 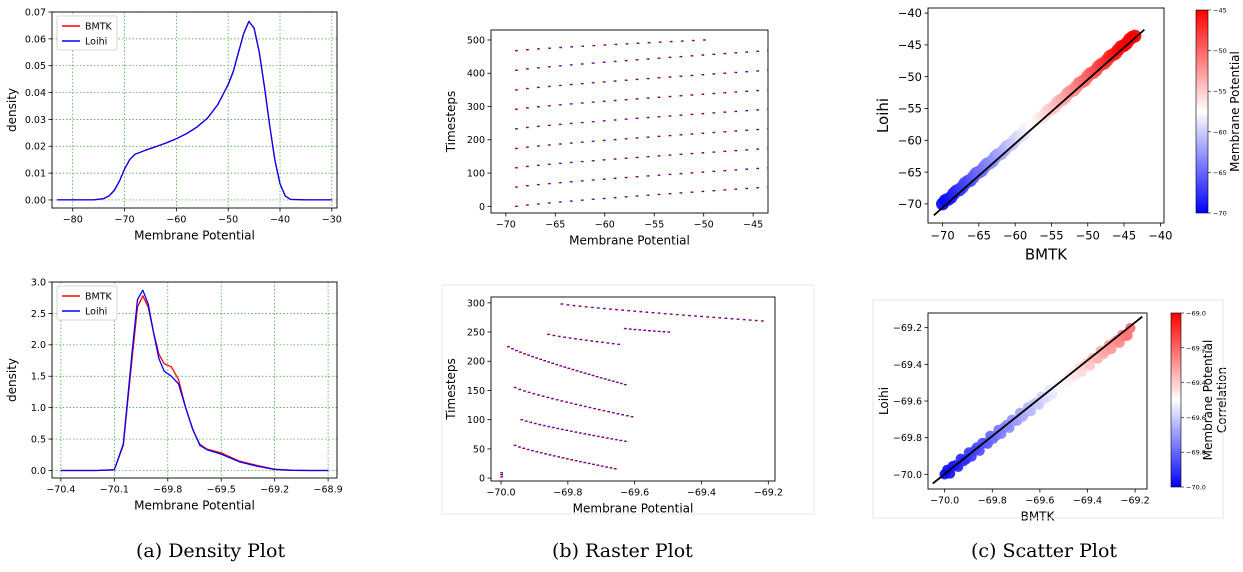 I want to click on colorbar-tick-label: −50, so click(x=1220, y=51).